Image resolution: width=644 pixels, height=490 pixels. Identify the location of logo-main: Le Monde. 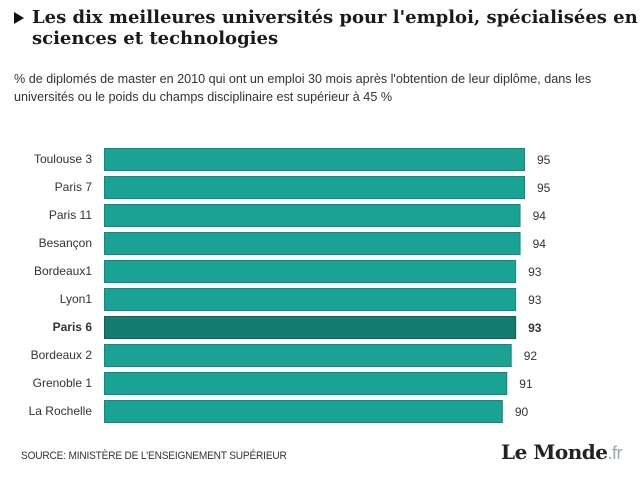
(554, 452).